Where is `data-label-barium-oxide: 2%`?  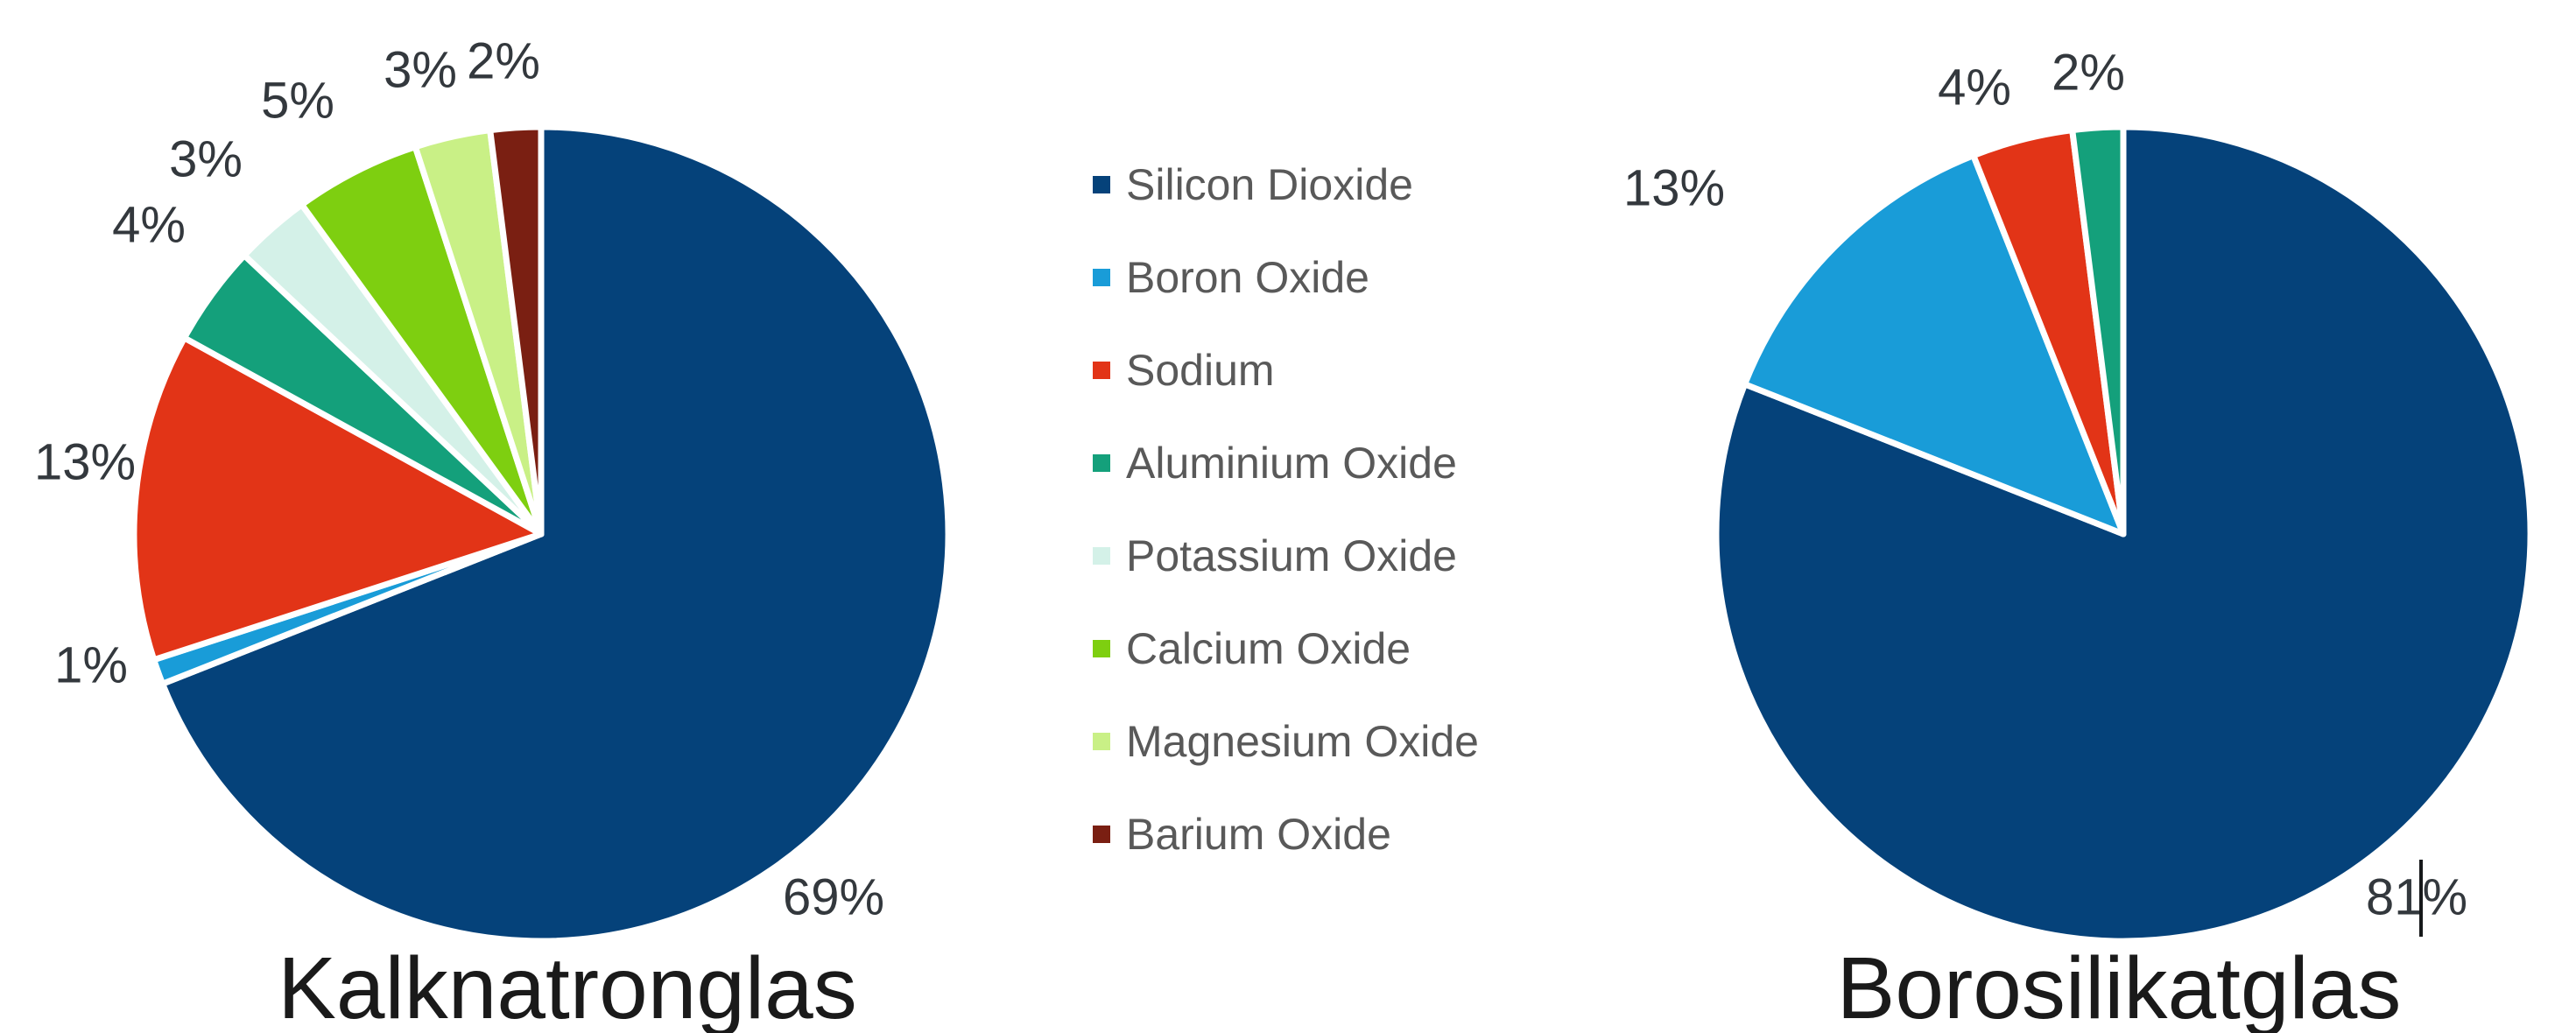 data-label-barium-oxide: 2% is located at coordinates (503, 61).